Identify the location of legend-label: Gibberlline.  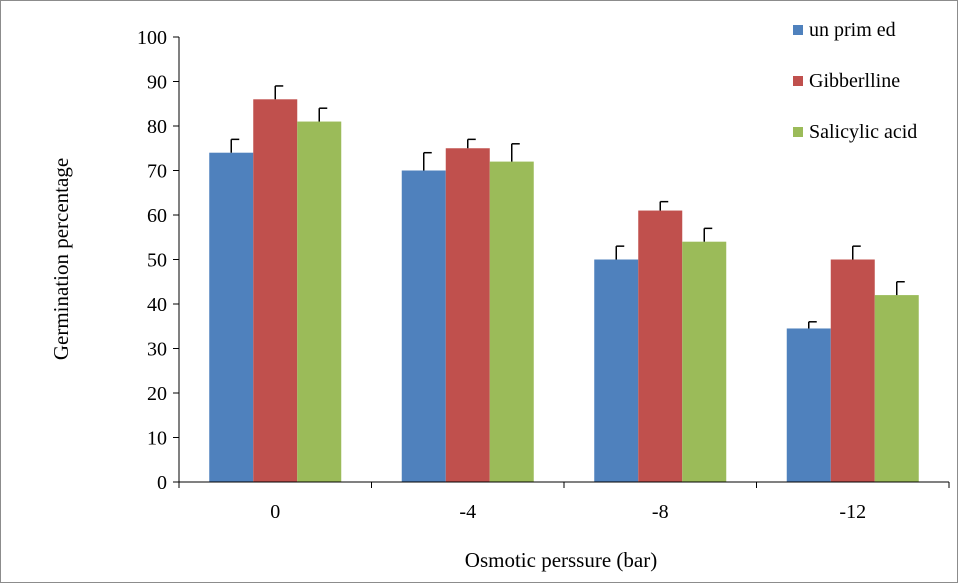
(854, 81).